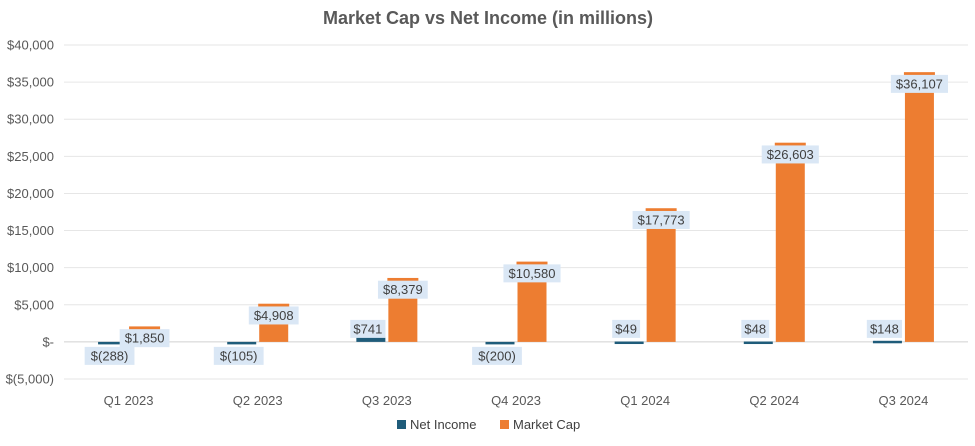  Describe the element at coordinates (30, 379) in the screenshot. I see `y-tick-label: $(5,000)` at that location.